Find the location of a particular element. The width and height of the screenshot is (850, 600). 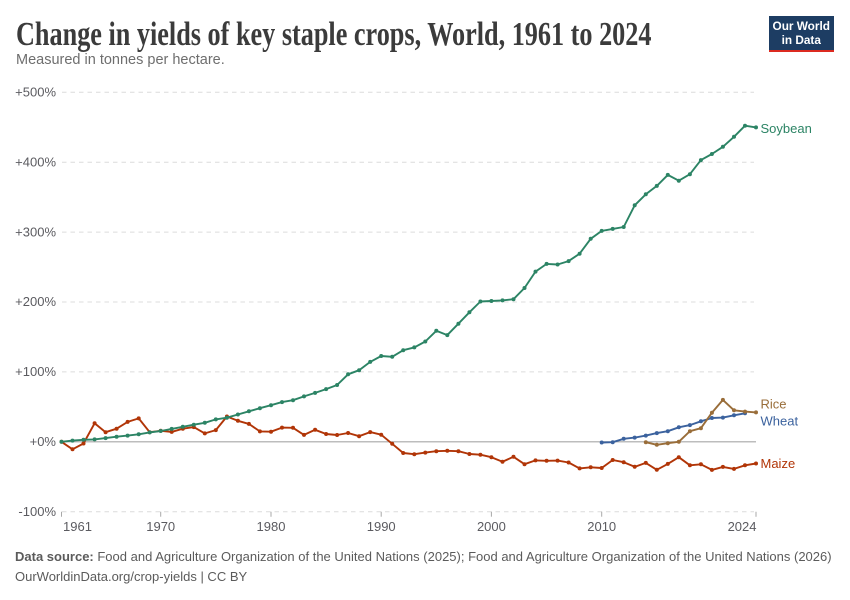

svg-text: +0% is located at coordinates (43, 441).